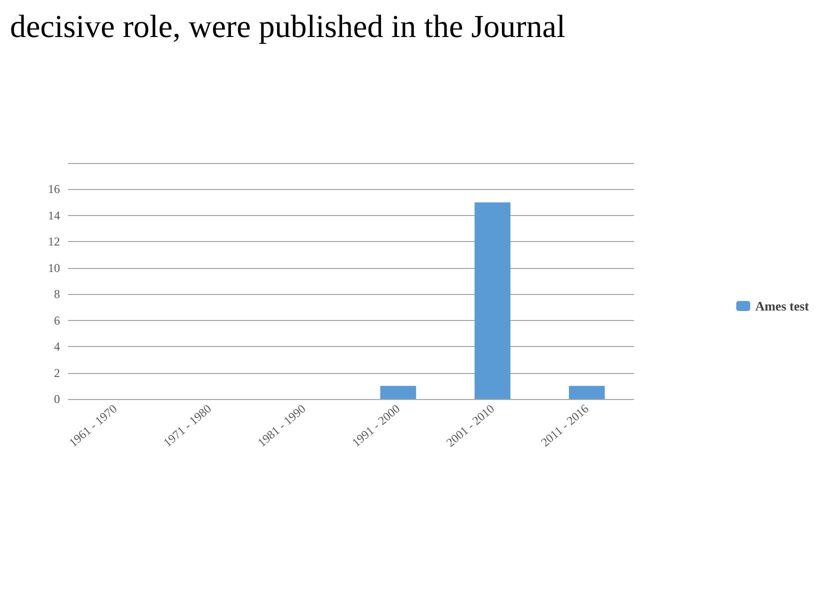 The image size is (832, 612). I want to click on text: decisive role, were published in the Journal, so click(288, 26).